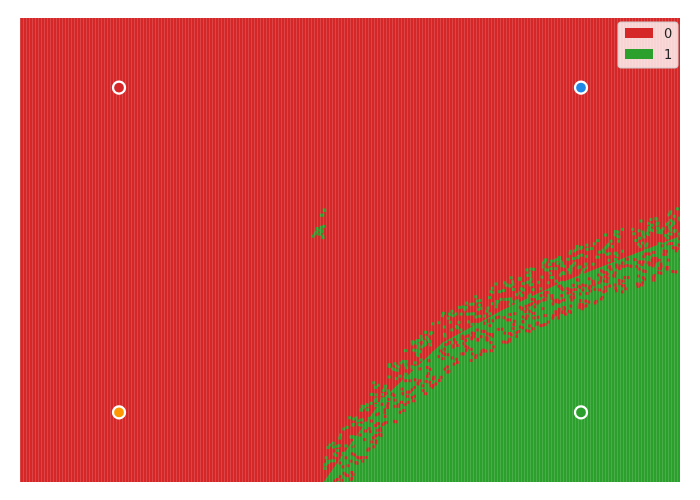 This screenshot has height=500, width=700. What do you see at coordinates (648, 45) in the screenshot?
I see `legend: 0 1` at bounding box center [648, 45].